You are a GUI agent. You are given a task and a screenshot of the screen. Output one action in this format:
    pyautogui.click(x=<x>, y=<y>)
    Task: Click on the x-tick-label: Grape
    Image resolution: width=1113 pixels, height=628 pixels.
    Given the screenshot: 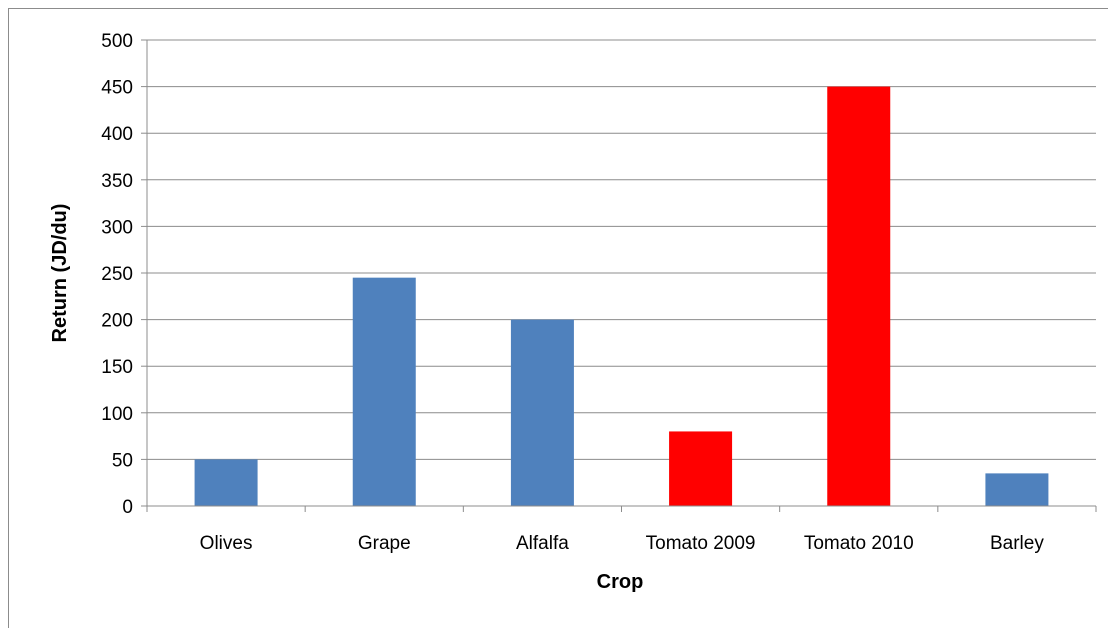 What is the action you would take?
    pyautogui.click(x=384, y=543)
    